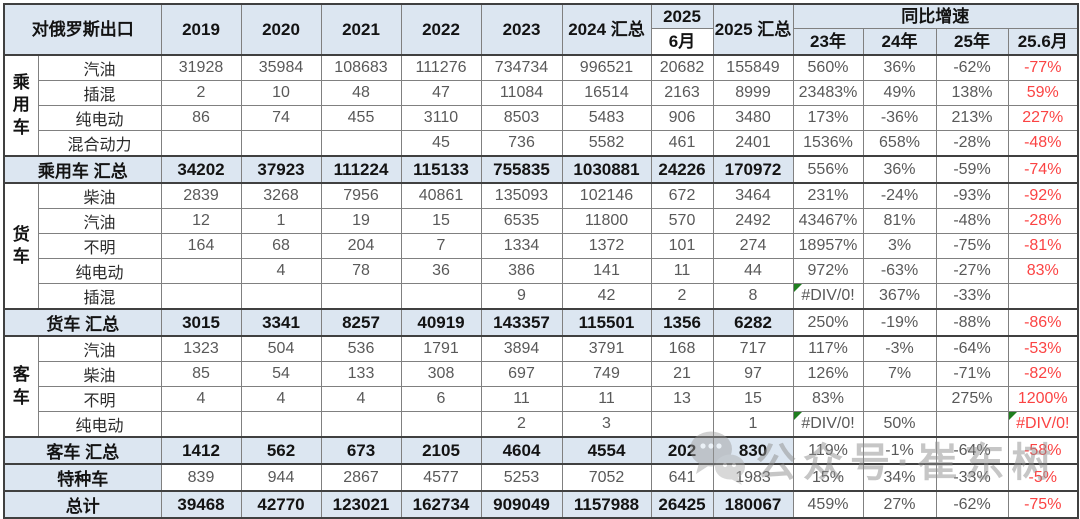  Describe the element at coordinates (606, 67) in the screenshot. I see `cell: 996521` at that location.